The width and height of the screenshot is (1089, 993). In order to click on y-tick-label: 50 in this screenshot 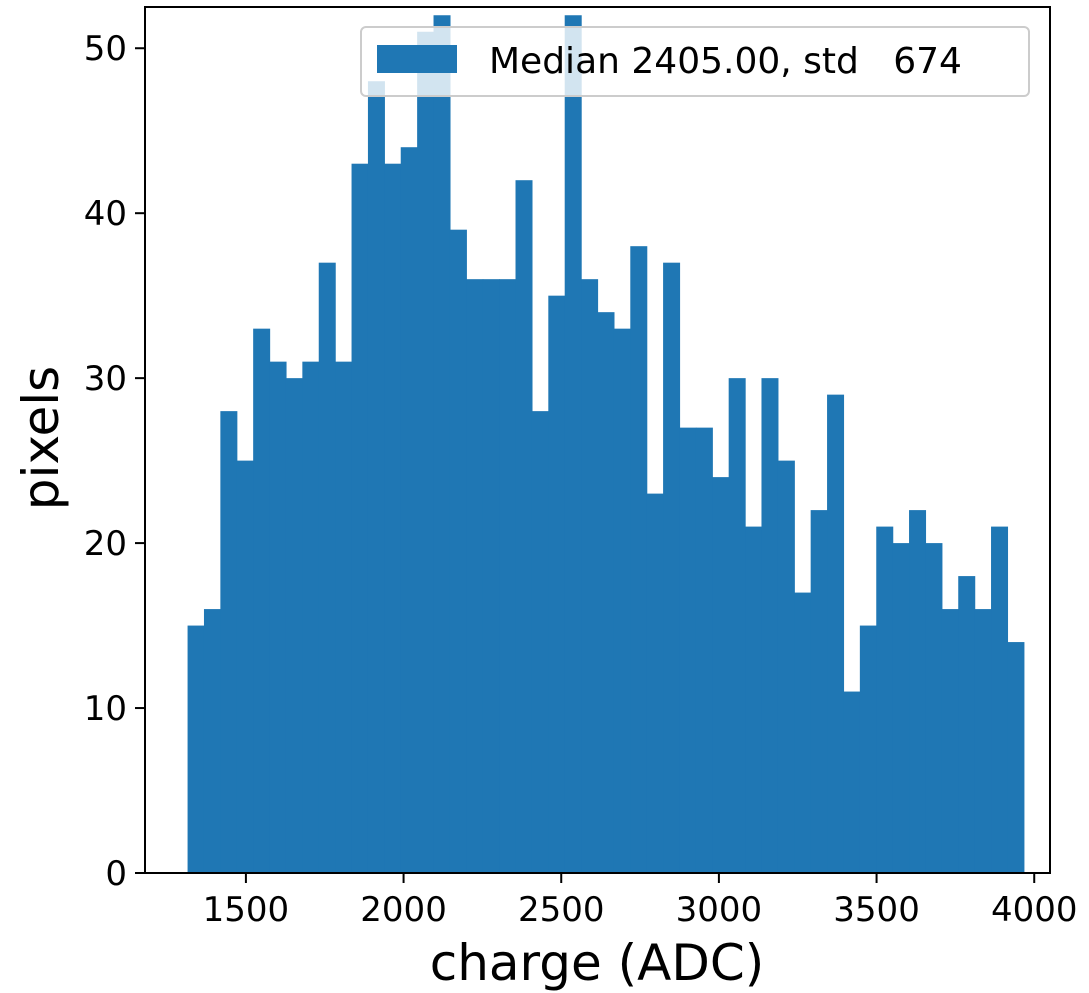, I will do `click(105, 49)`.